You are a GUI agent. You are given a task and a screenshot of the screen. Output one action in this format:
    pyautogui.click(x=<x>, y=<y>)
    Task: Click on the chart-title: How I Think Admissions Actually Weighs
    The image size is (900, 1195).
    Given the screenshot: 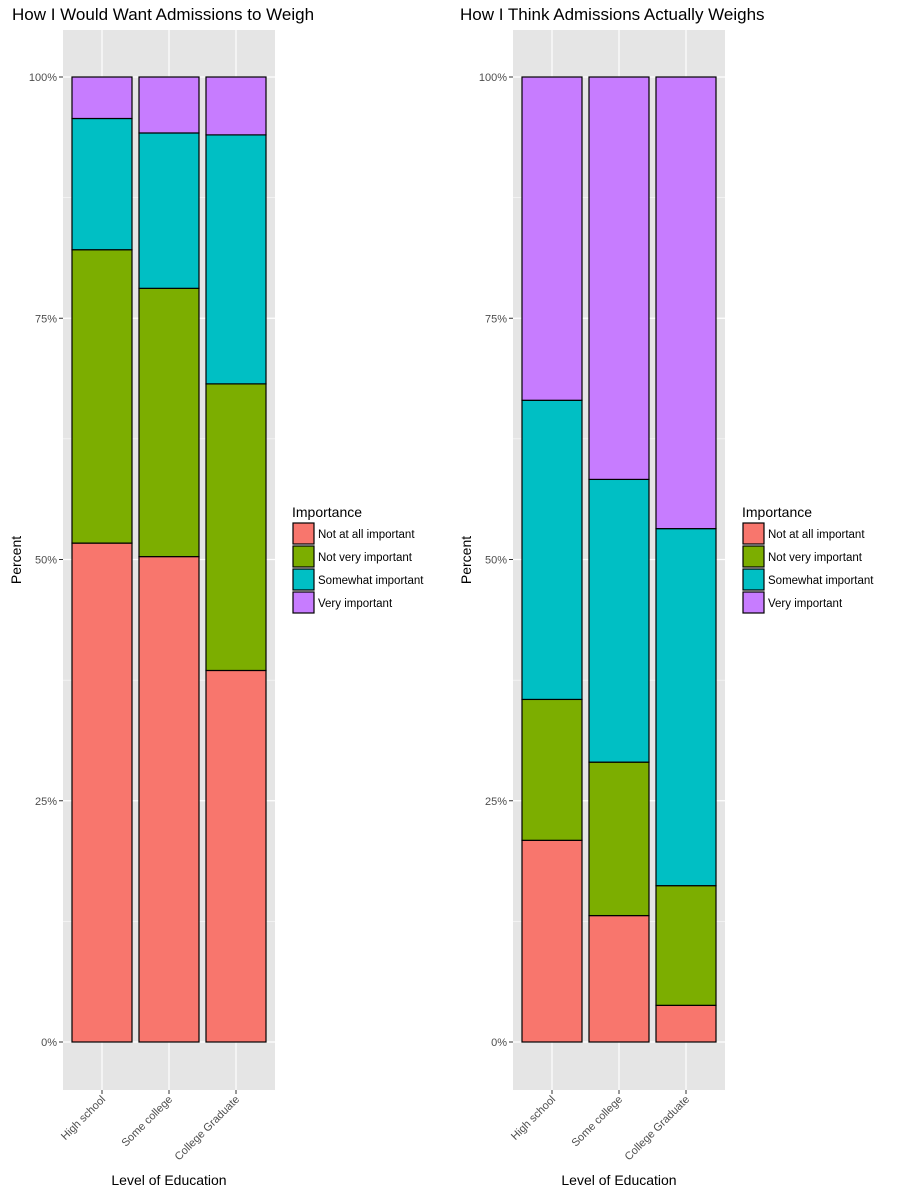 What is the action you would take?
    pyautogui.click(x=612, y=14)
    